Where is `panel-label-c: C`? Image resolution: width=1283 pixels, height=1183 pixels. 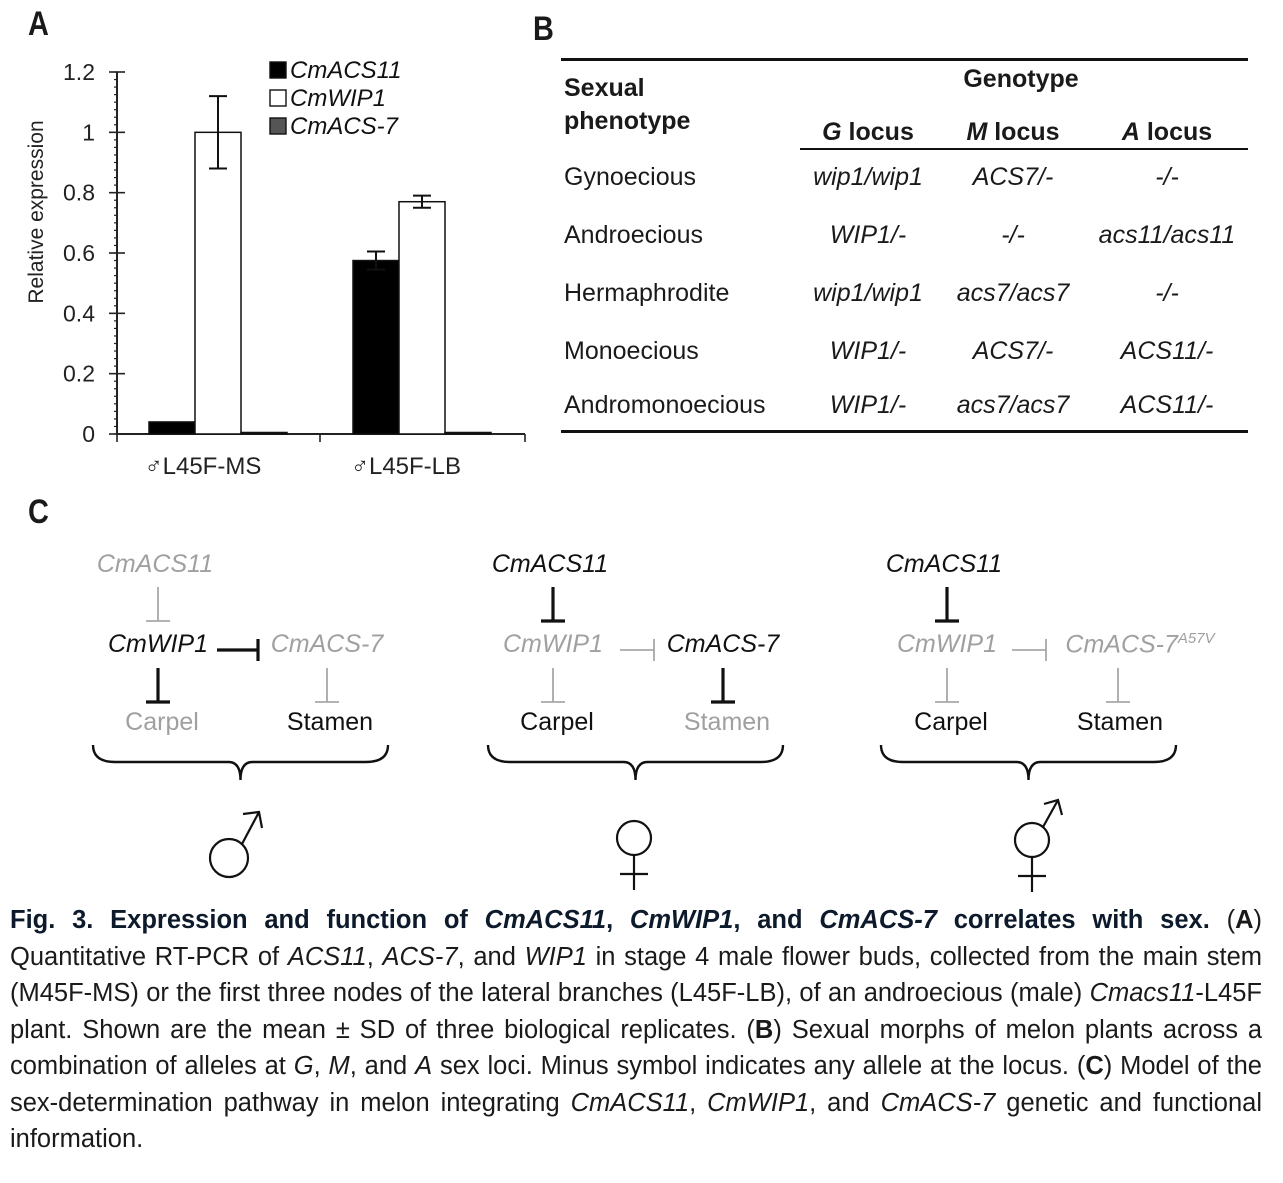
panel-label-c: C is located at coordinates (38, 512).